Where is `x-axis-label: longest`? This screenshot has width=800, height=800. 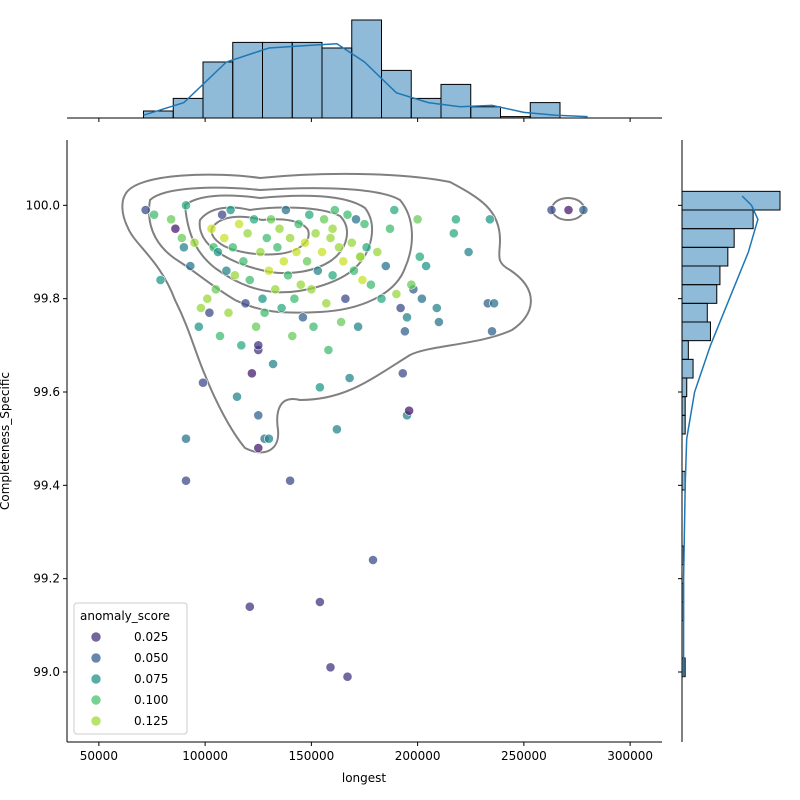 x-axis-label: longest is located at coordinates (364, 778).